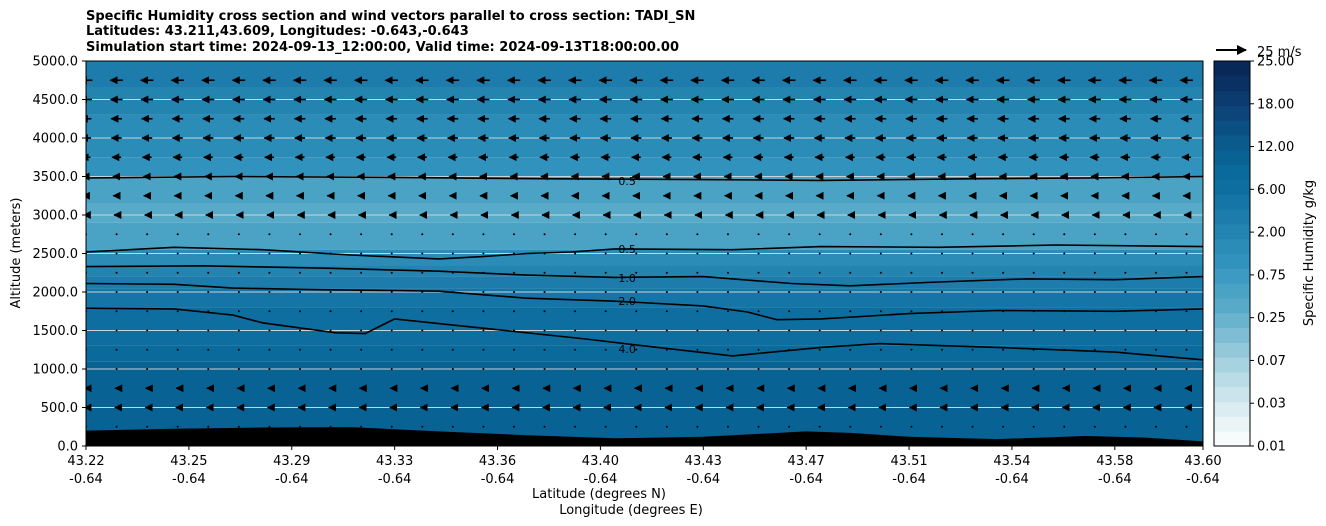  Describe the element at coordinates (1279, 52) in the screenshot. I see `wind-reference-label: 25 m/s` at that location.